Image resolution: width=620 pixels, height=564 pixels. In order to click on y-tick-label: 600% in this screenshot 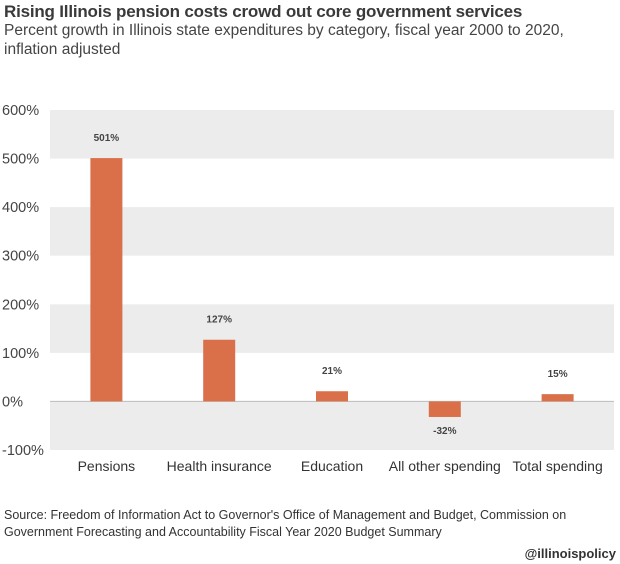, I will do `click(20, 111)`.